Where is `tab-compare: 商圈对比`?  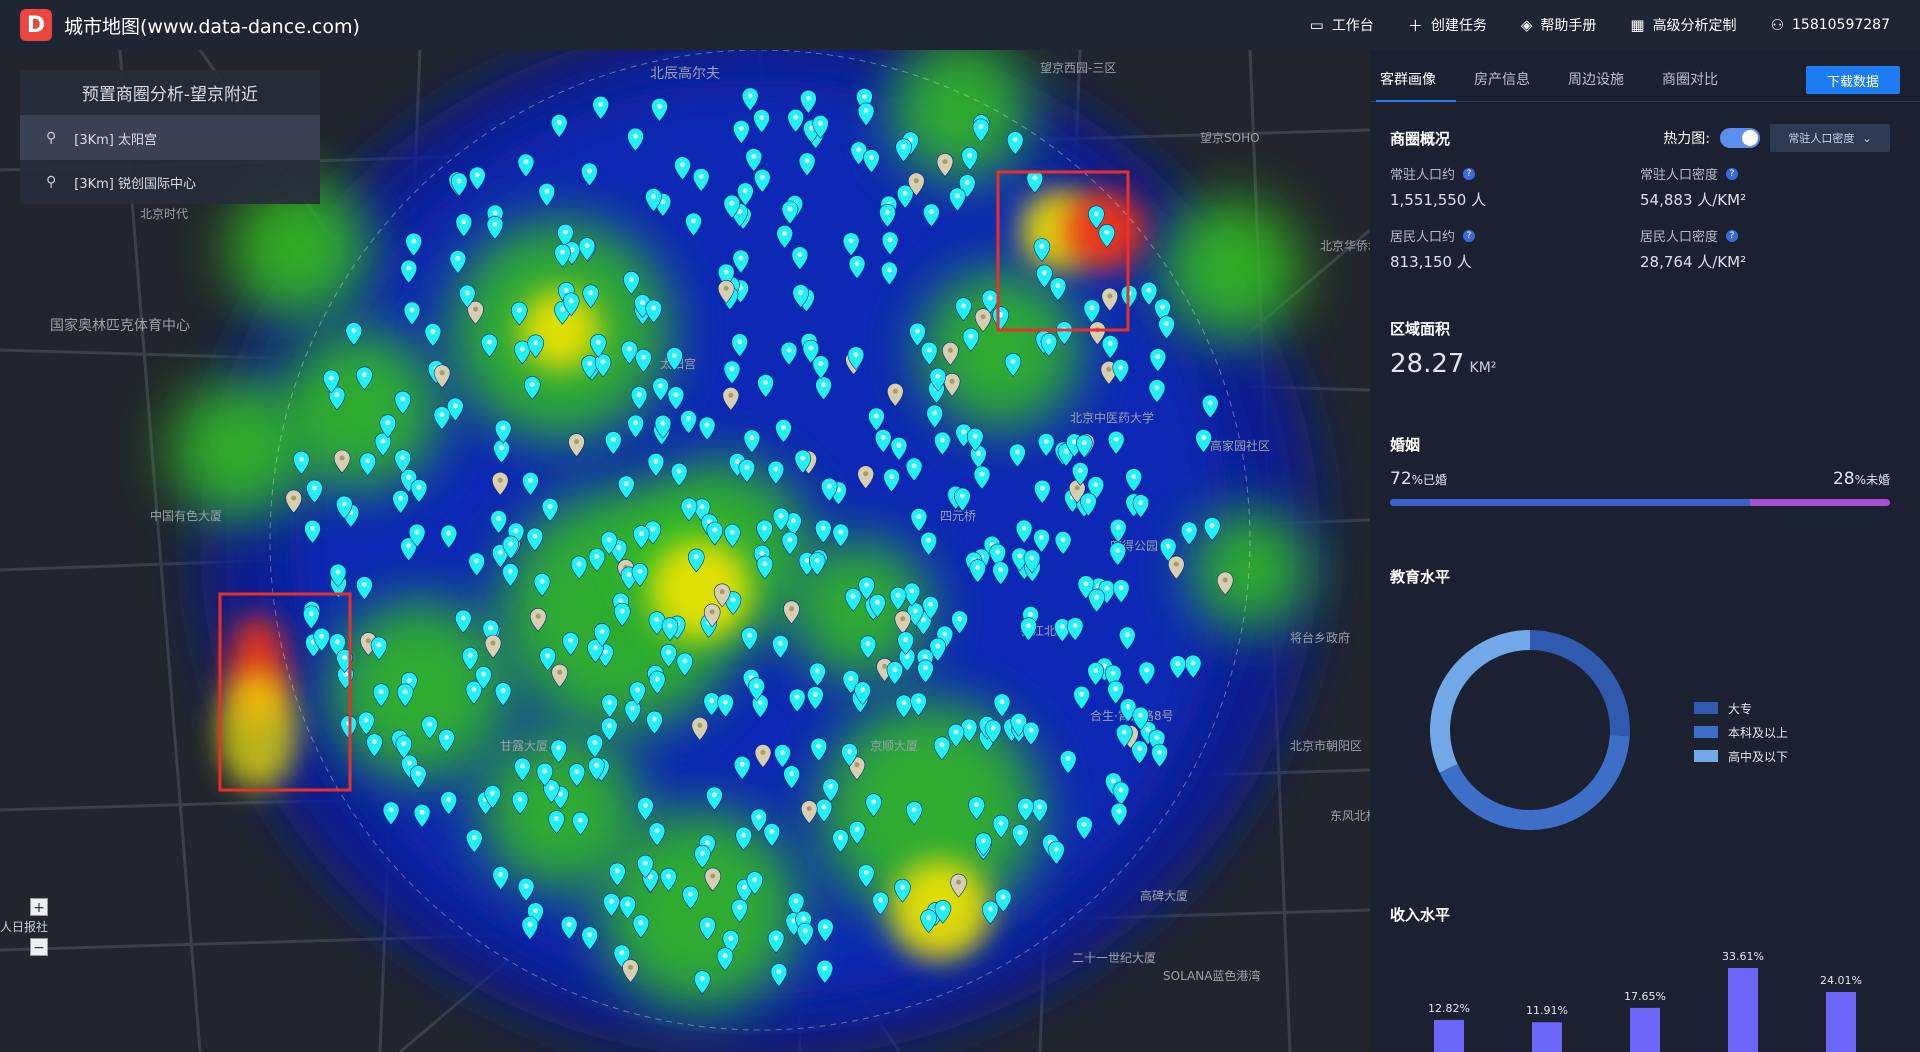 tab-compare: 商圈对比 is located at coordinates (1690, 79).